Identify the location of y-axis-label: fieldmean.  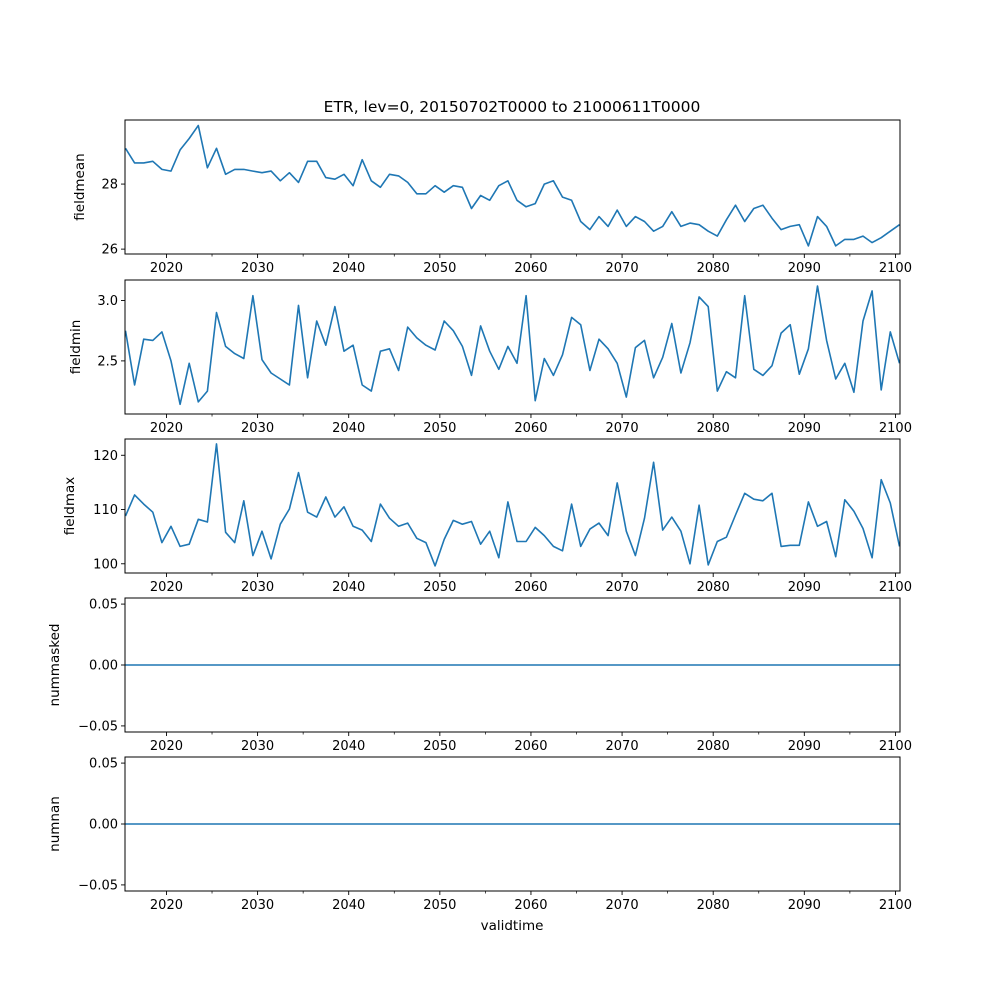
(80, 186).